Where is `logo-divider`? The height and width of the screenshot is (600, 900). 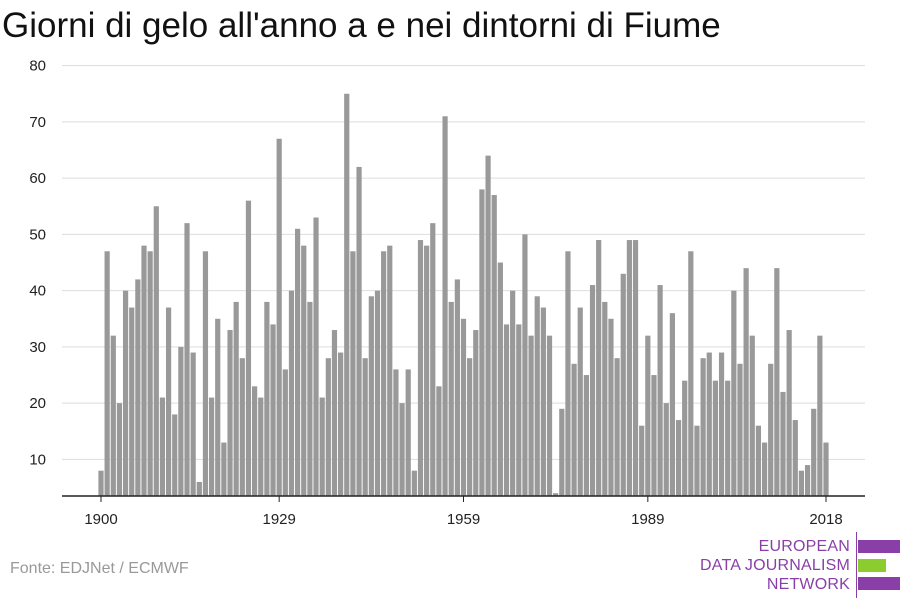 logo-divider is located at coordinates (856, 565).